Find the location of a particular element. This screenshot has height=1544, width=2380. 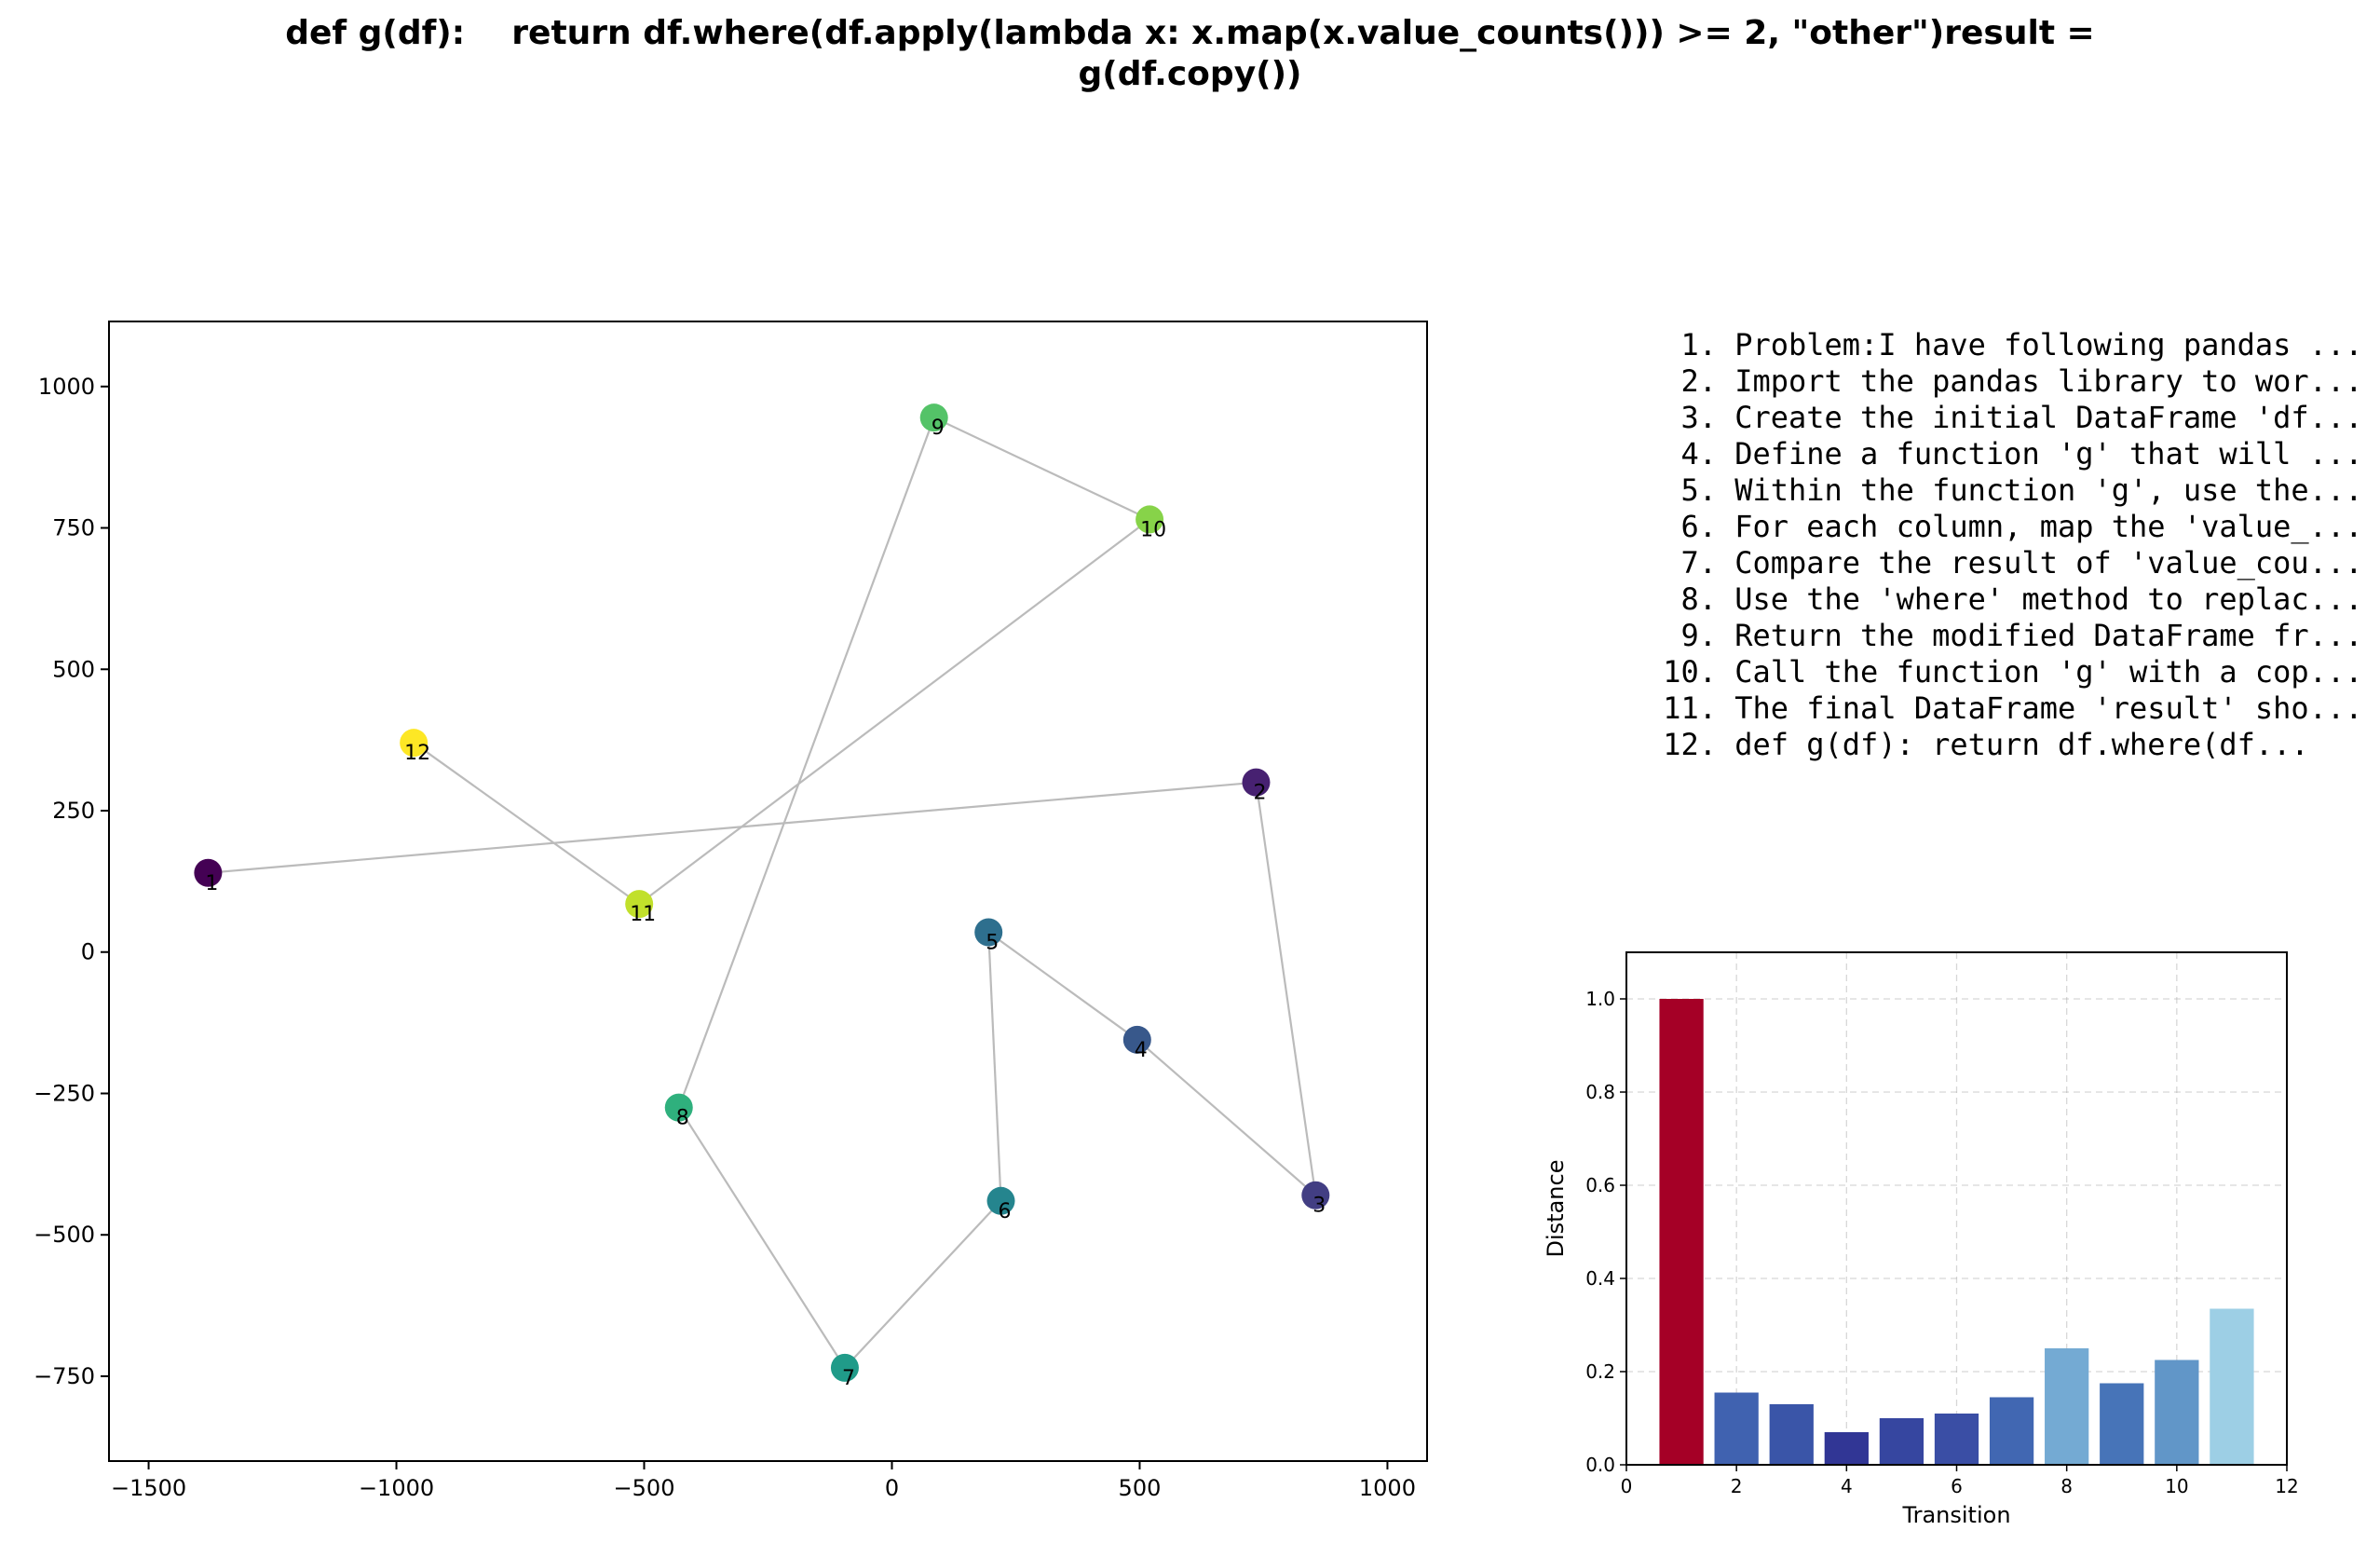

y-tick-label: 250 is located at coordinates (73, 811).